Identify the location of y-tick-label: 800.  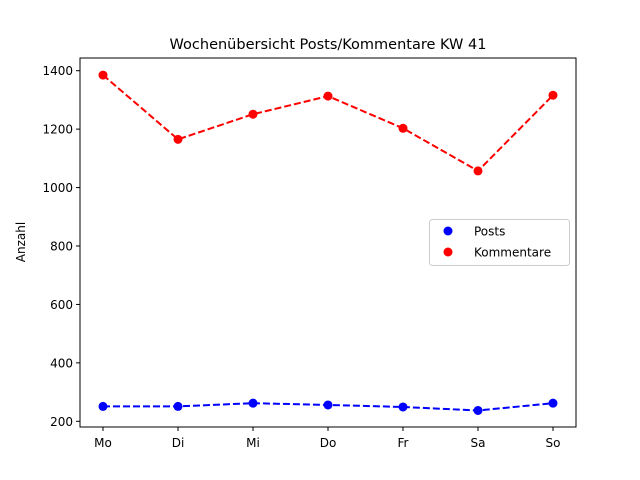
(61, 247).